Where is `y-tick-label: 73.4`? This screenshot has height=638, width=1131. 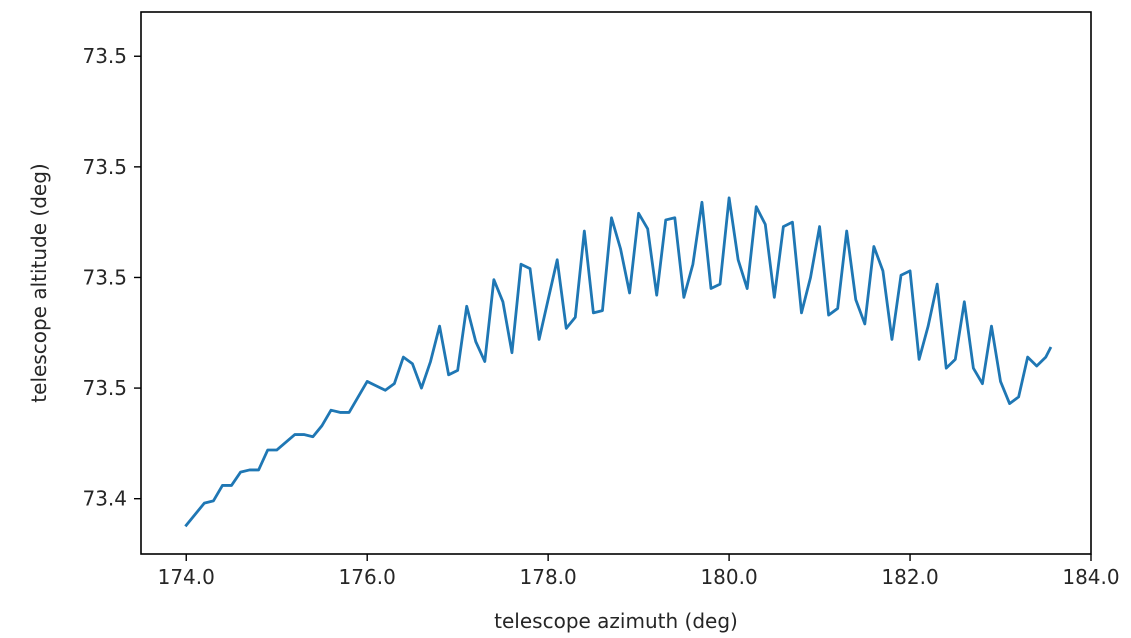
y-tick-label: 73.4 is located at coordinates (104, 499).